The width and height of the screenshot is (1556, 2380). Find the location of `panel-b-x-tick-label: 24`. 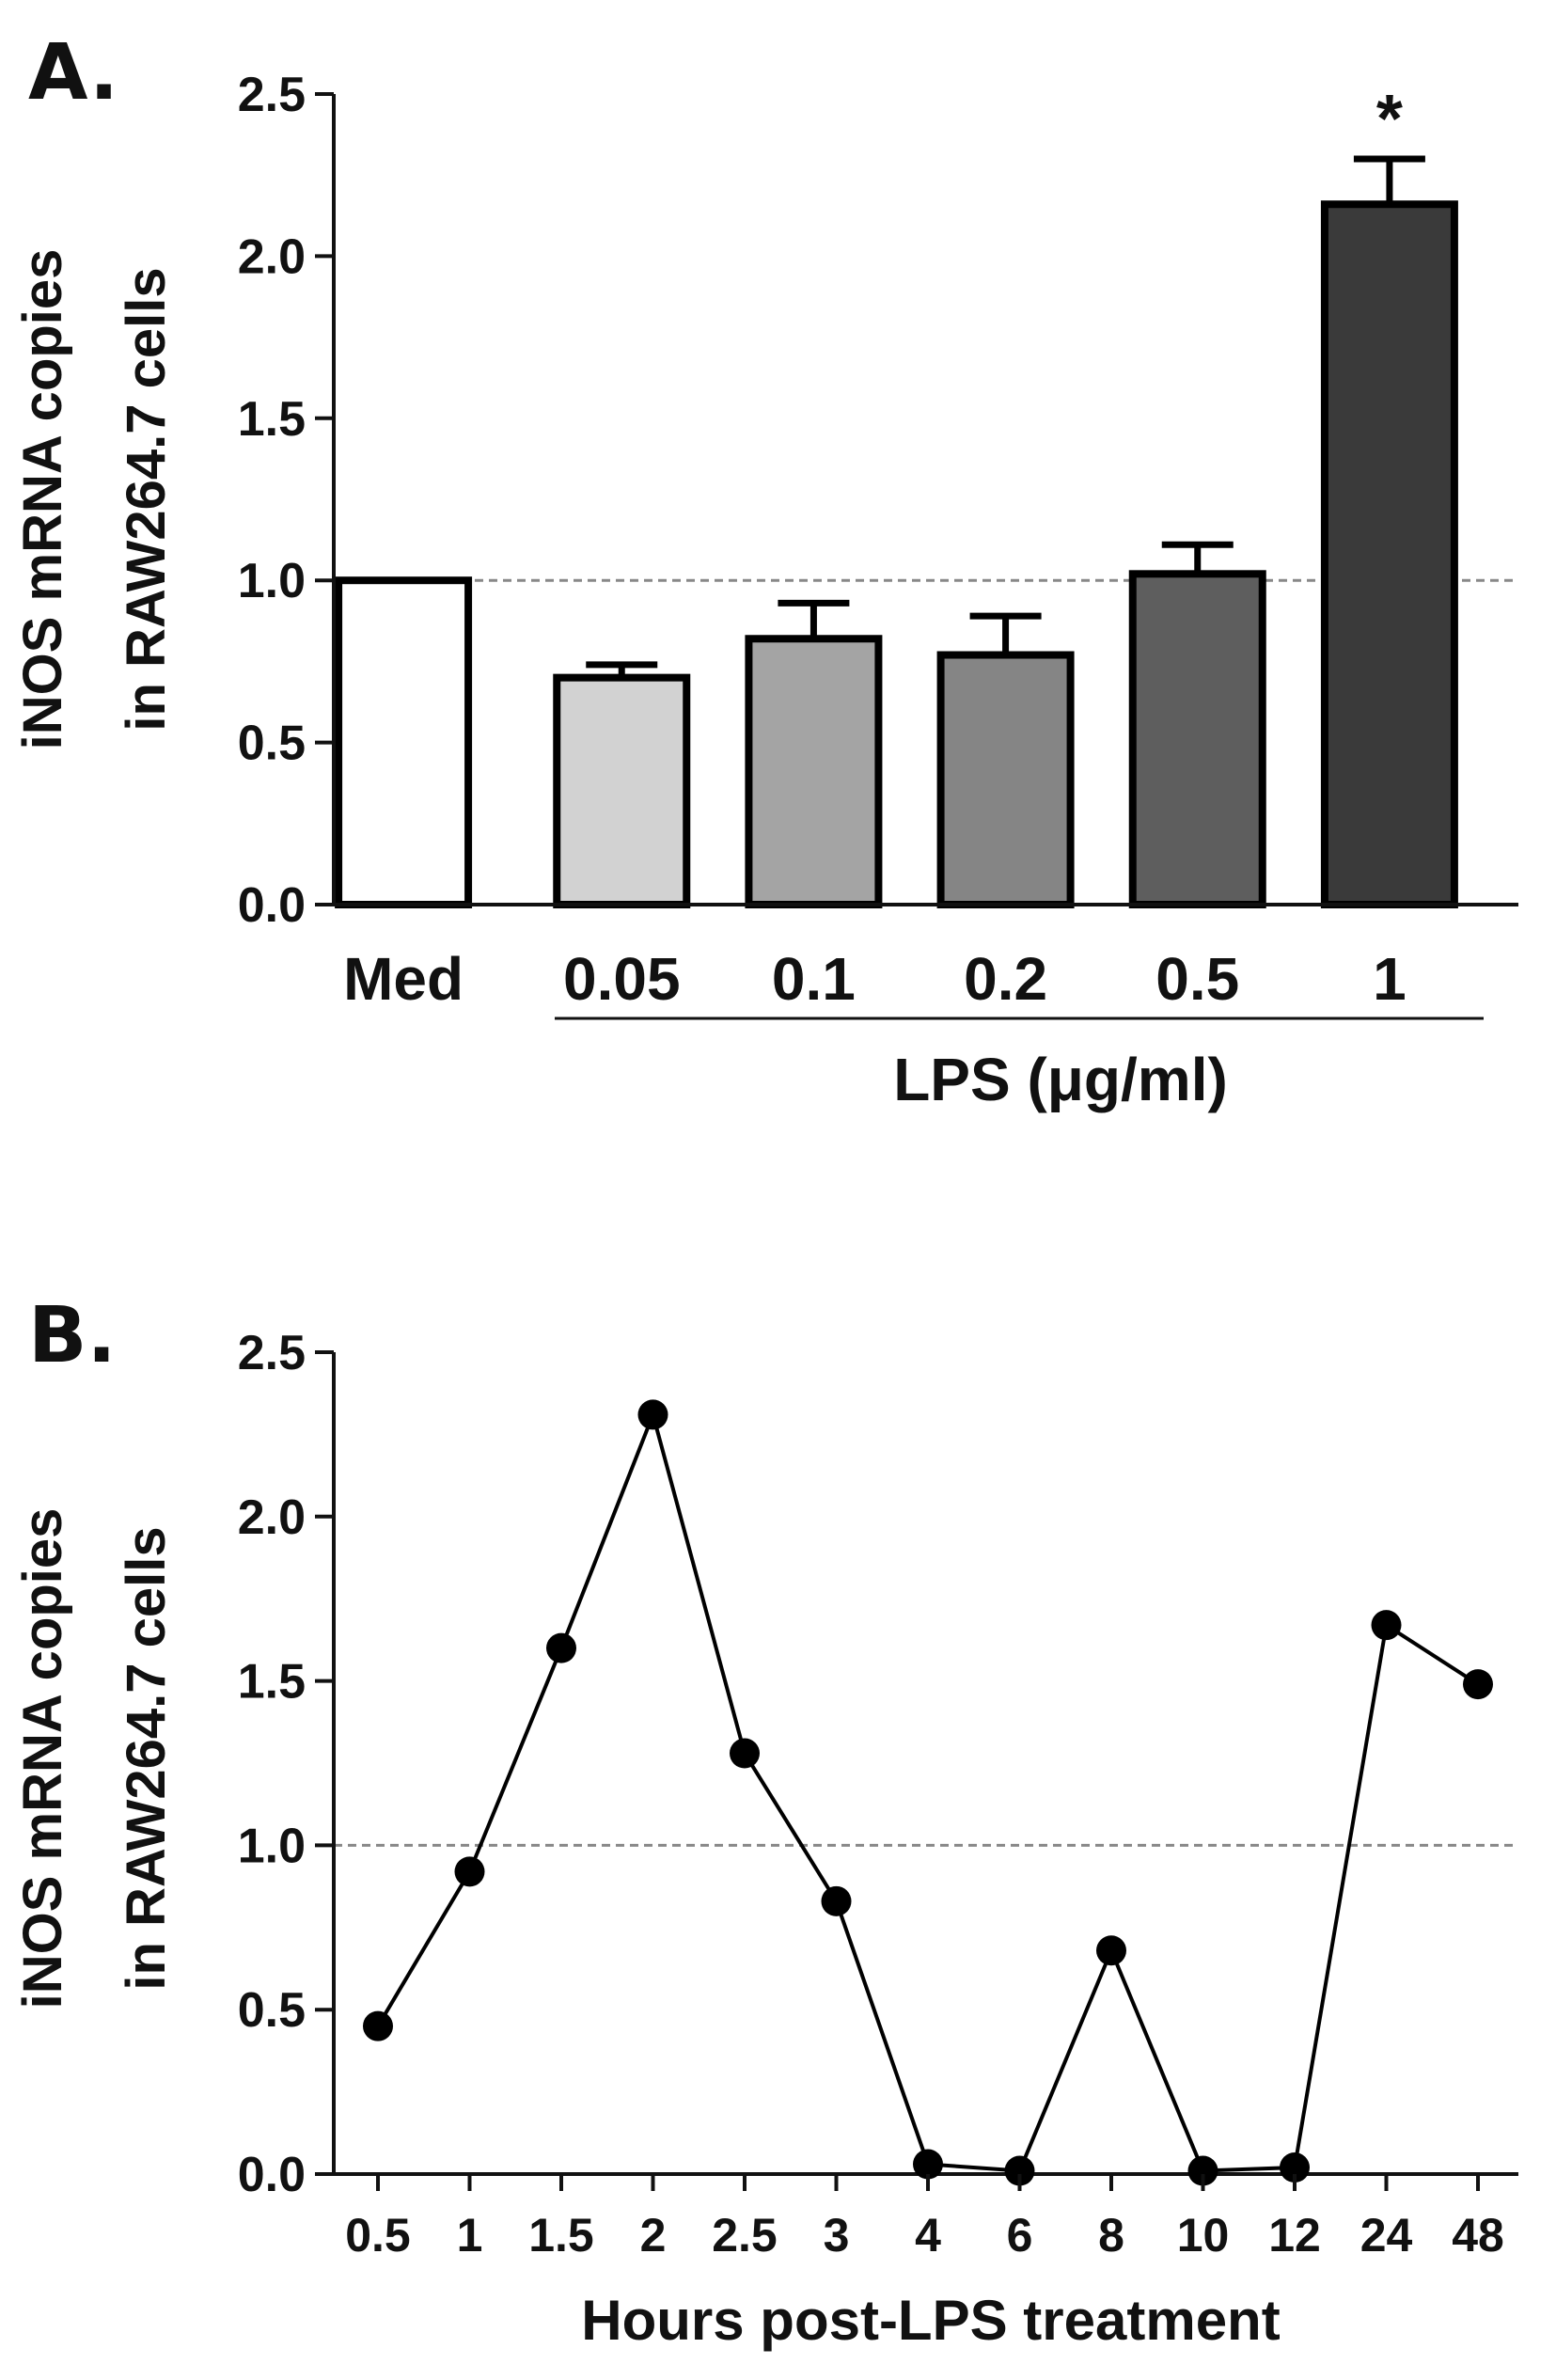

panel-b-x-tick-label: 24 is located at coordinates (1386, 2235).